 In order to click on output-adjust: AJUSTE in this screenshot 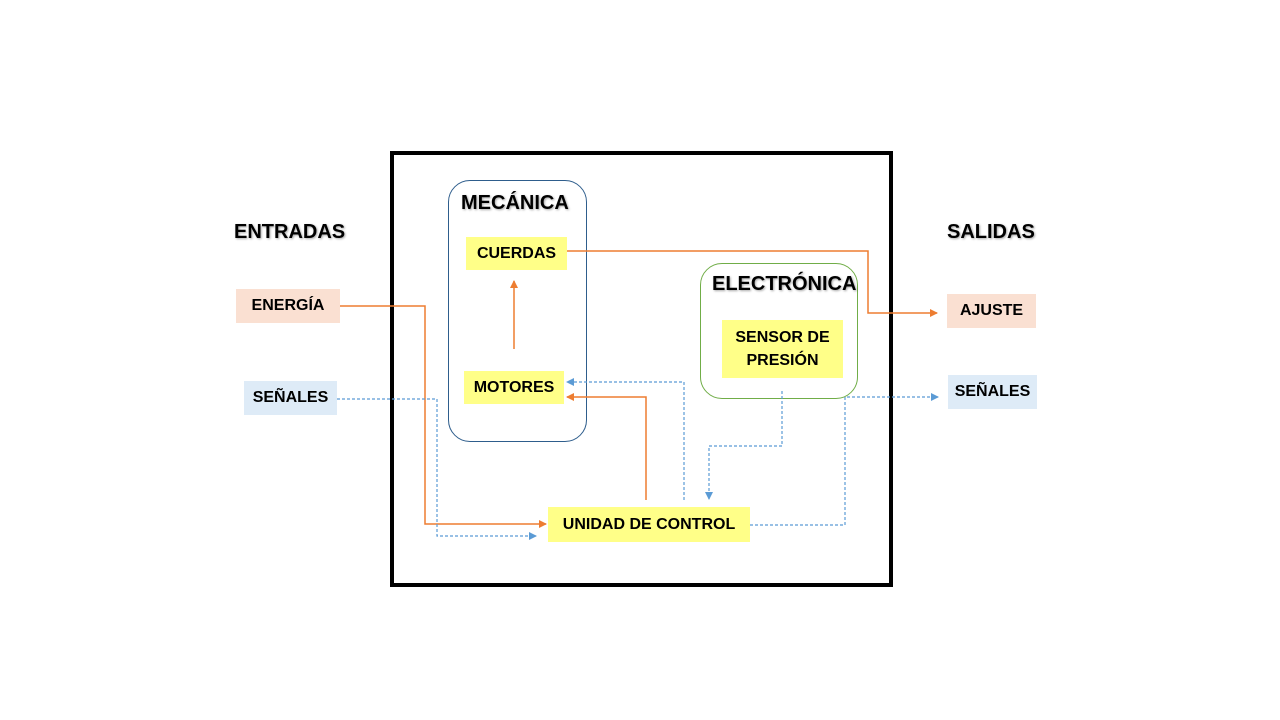, I will do `click(991, 311)`.